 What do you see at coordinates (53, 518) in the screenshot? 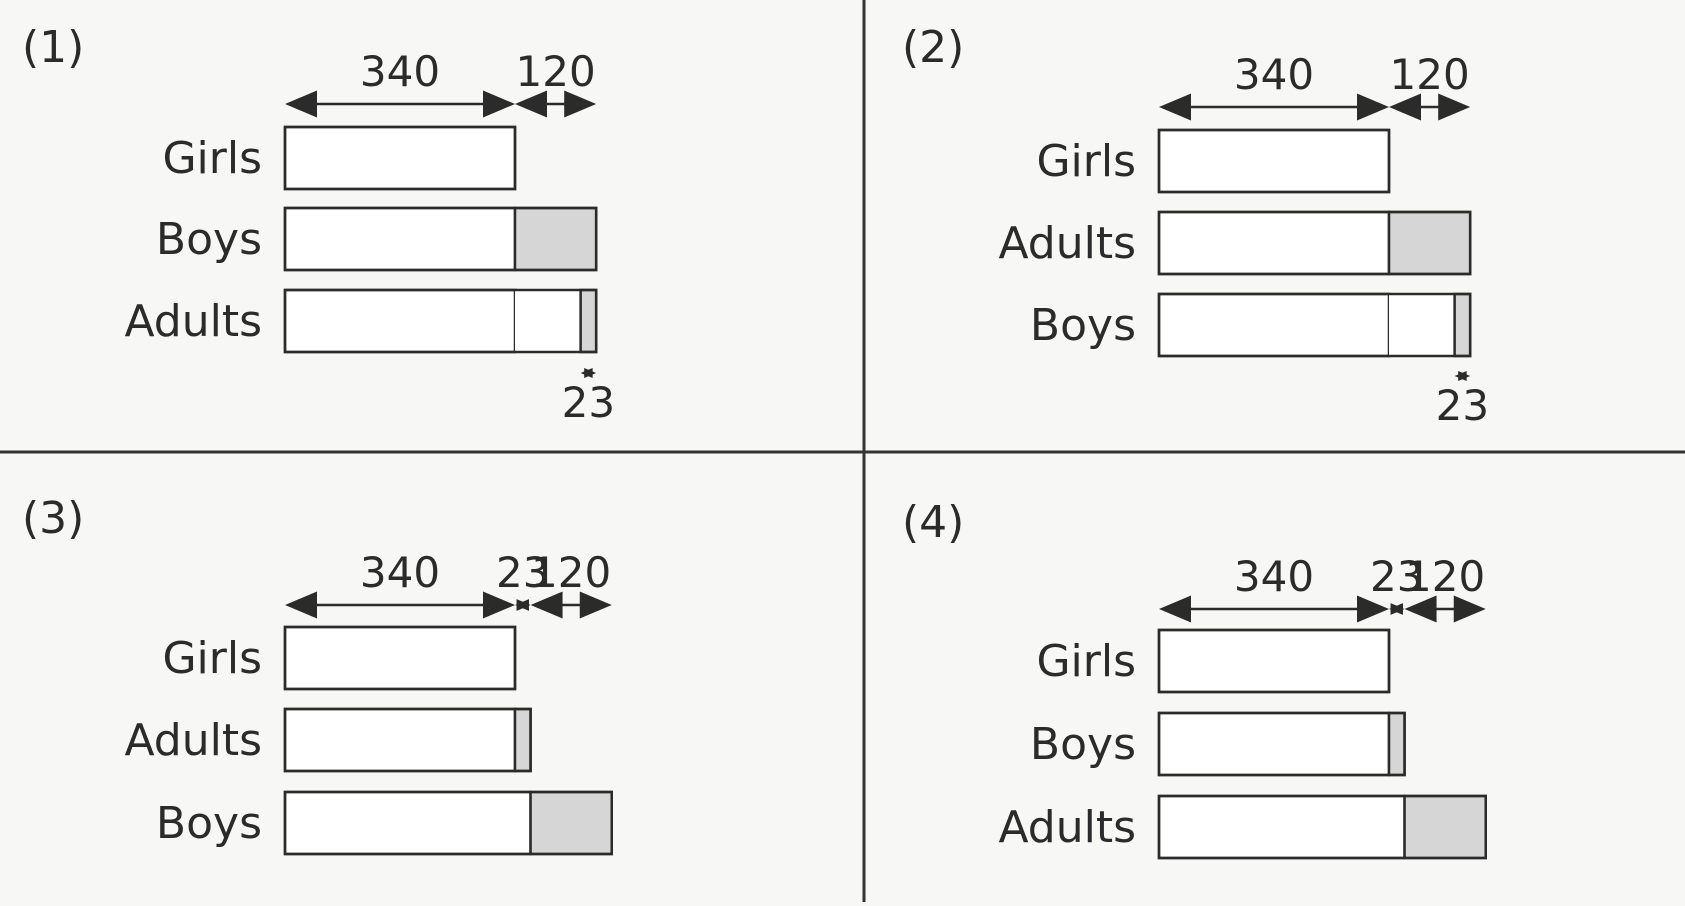
I see `panel-number: (3)` at bounding box center [53, 518].